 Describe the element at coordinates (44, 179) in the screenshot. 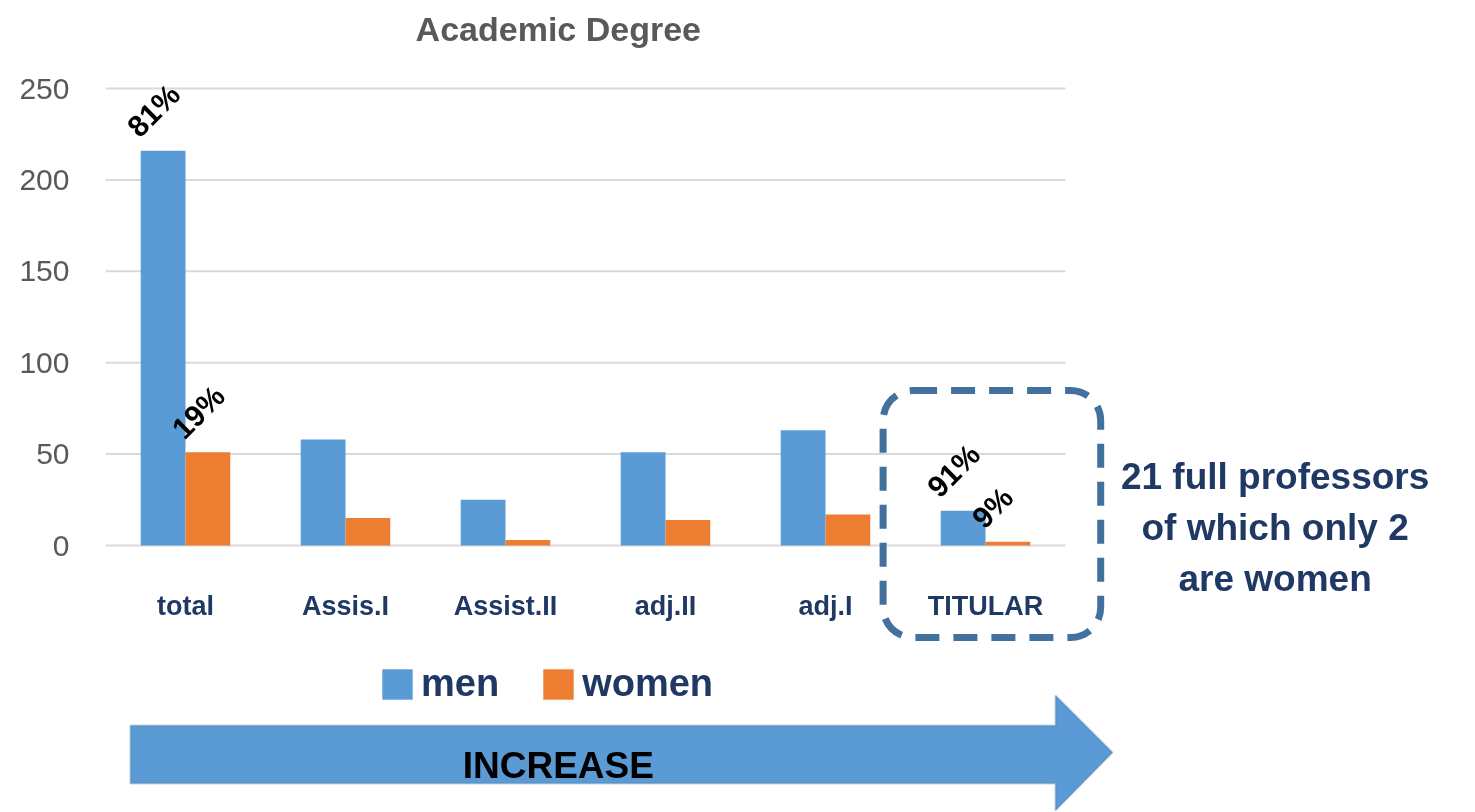

I see `y-tick-label: 200` at that location.